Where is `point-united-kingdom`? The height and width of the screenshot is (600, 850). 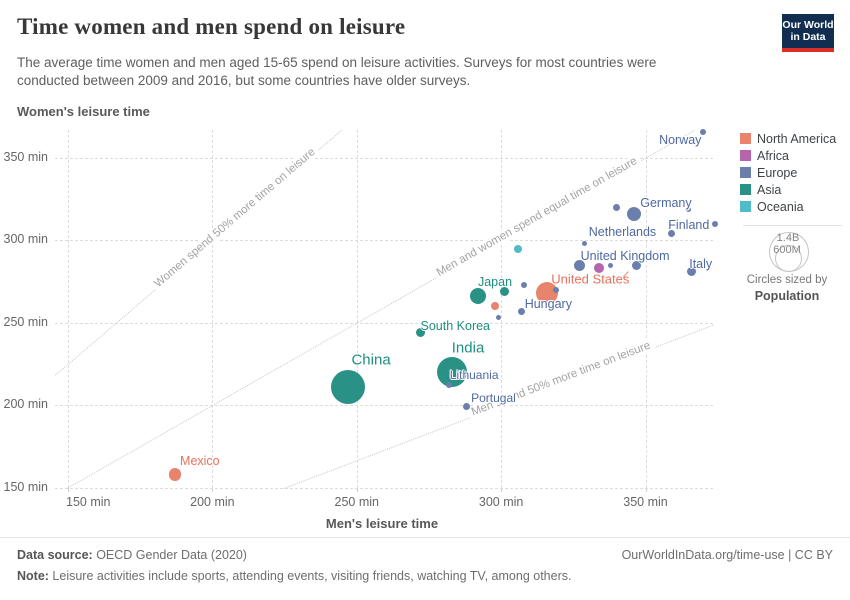
point-united-kingdom is located at coordinates (579, 265).